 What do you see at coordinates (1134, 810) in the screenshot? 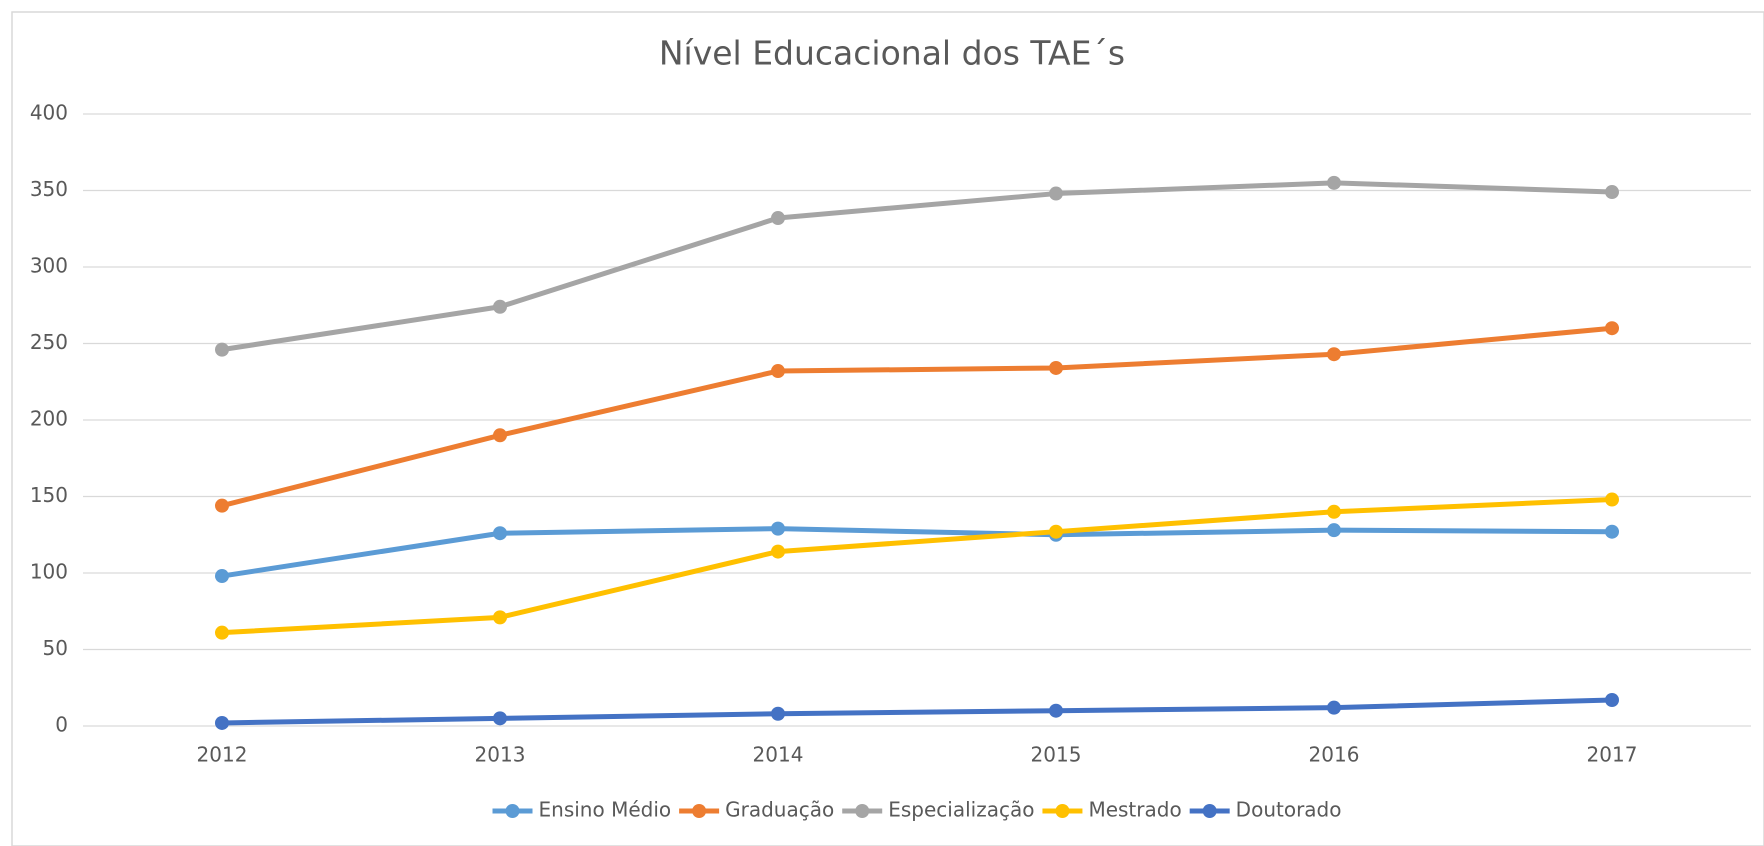
I see `legend-label: Mestrado` at bounding box center [1134, 810].